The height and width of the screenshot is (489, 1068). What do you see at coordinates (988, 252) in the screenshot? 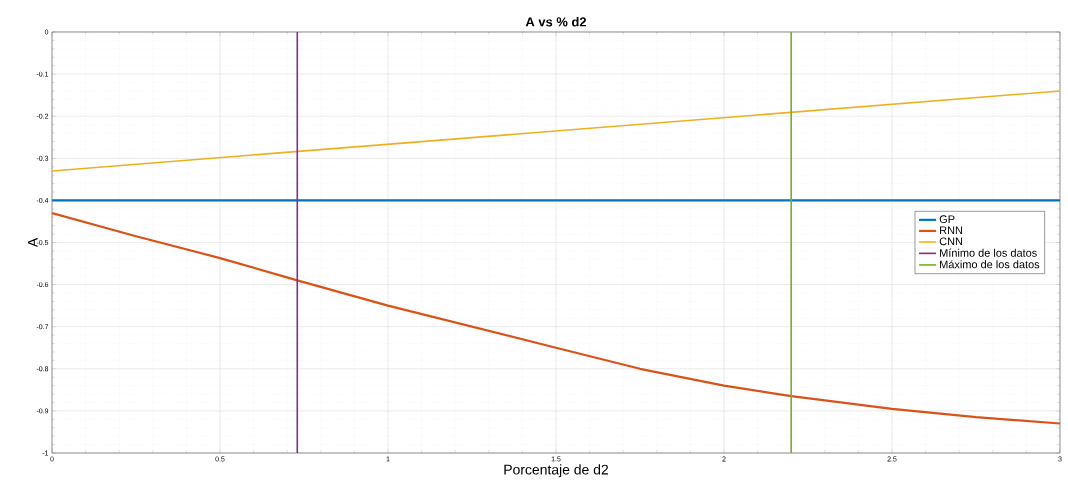
I see `legend-label: Mínimo de los datos` at bounding box center [988, 252].